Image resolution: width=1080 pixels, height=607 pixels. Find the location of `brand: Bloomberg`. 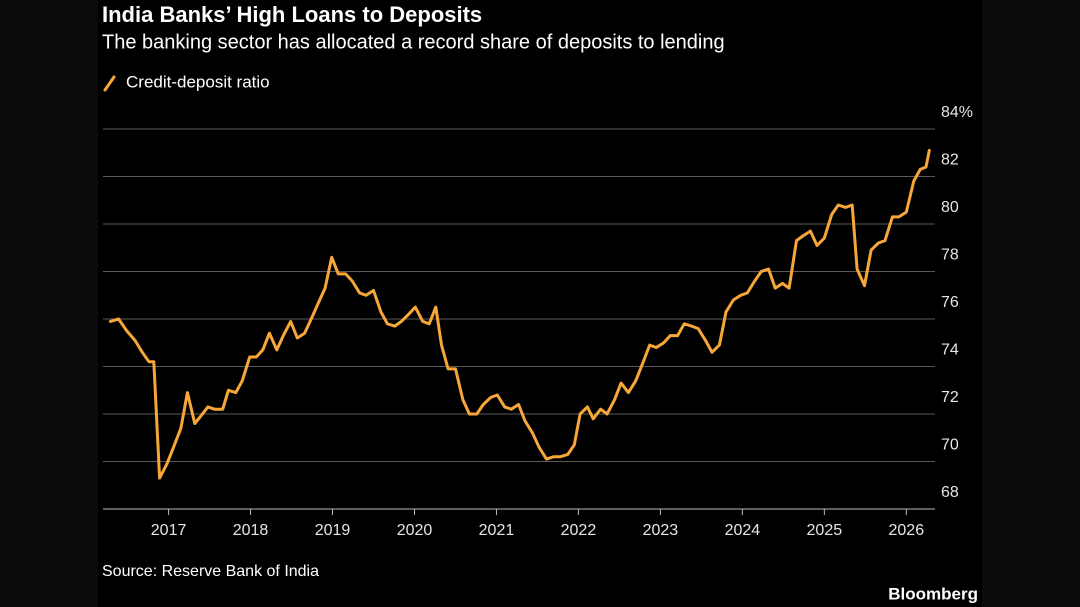

brand: Bloomberg is located at coordinates (933, 593).